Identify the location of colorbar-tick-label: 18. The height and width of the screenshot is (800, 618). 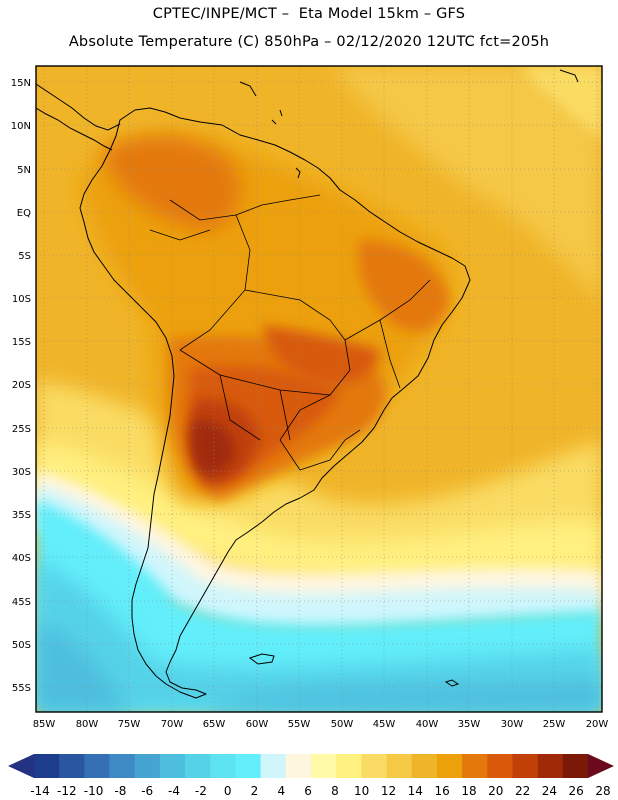
(468, 791).